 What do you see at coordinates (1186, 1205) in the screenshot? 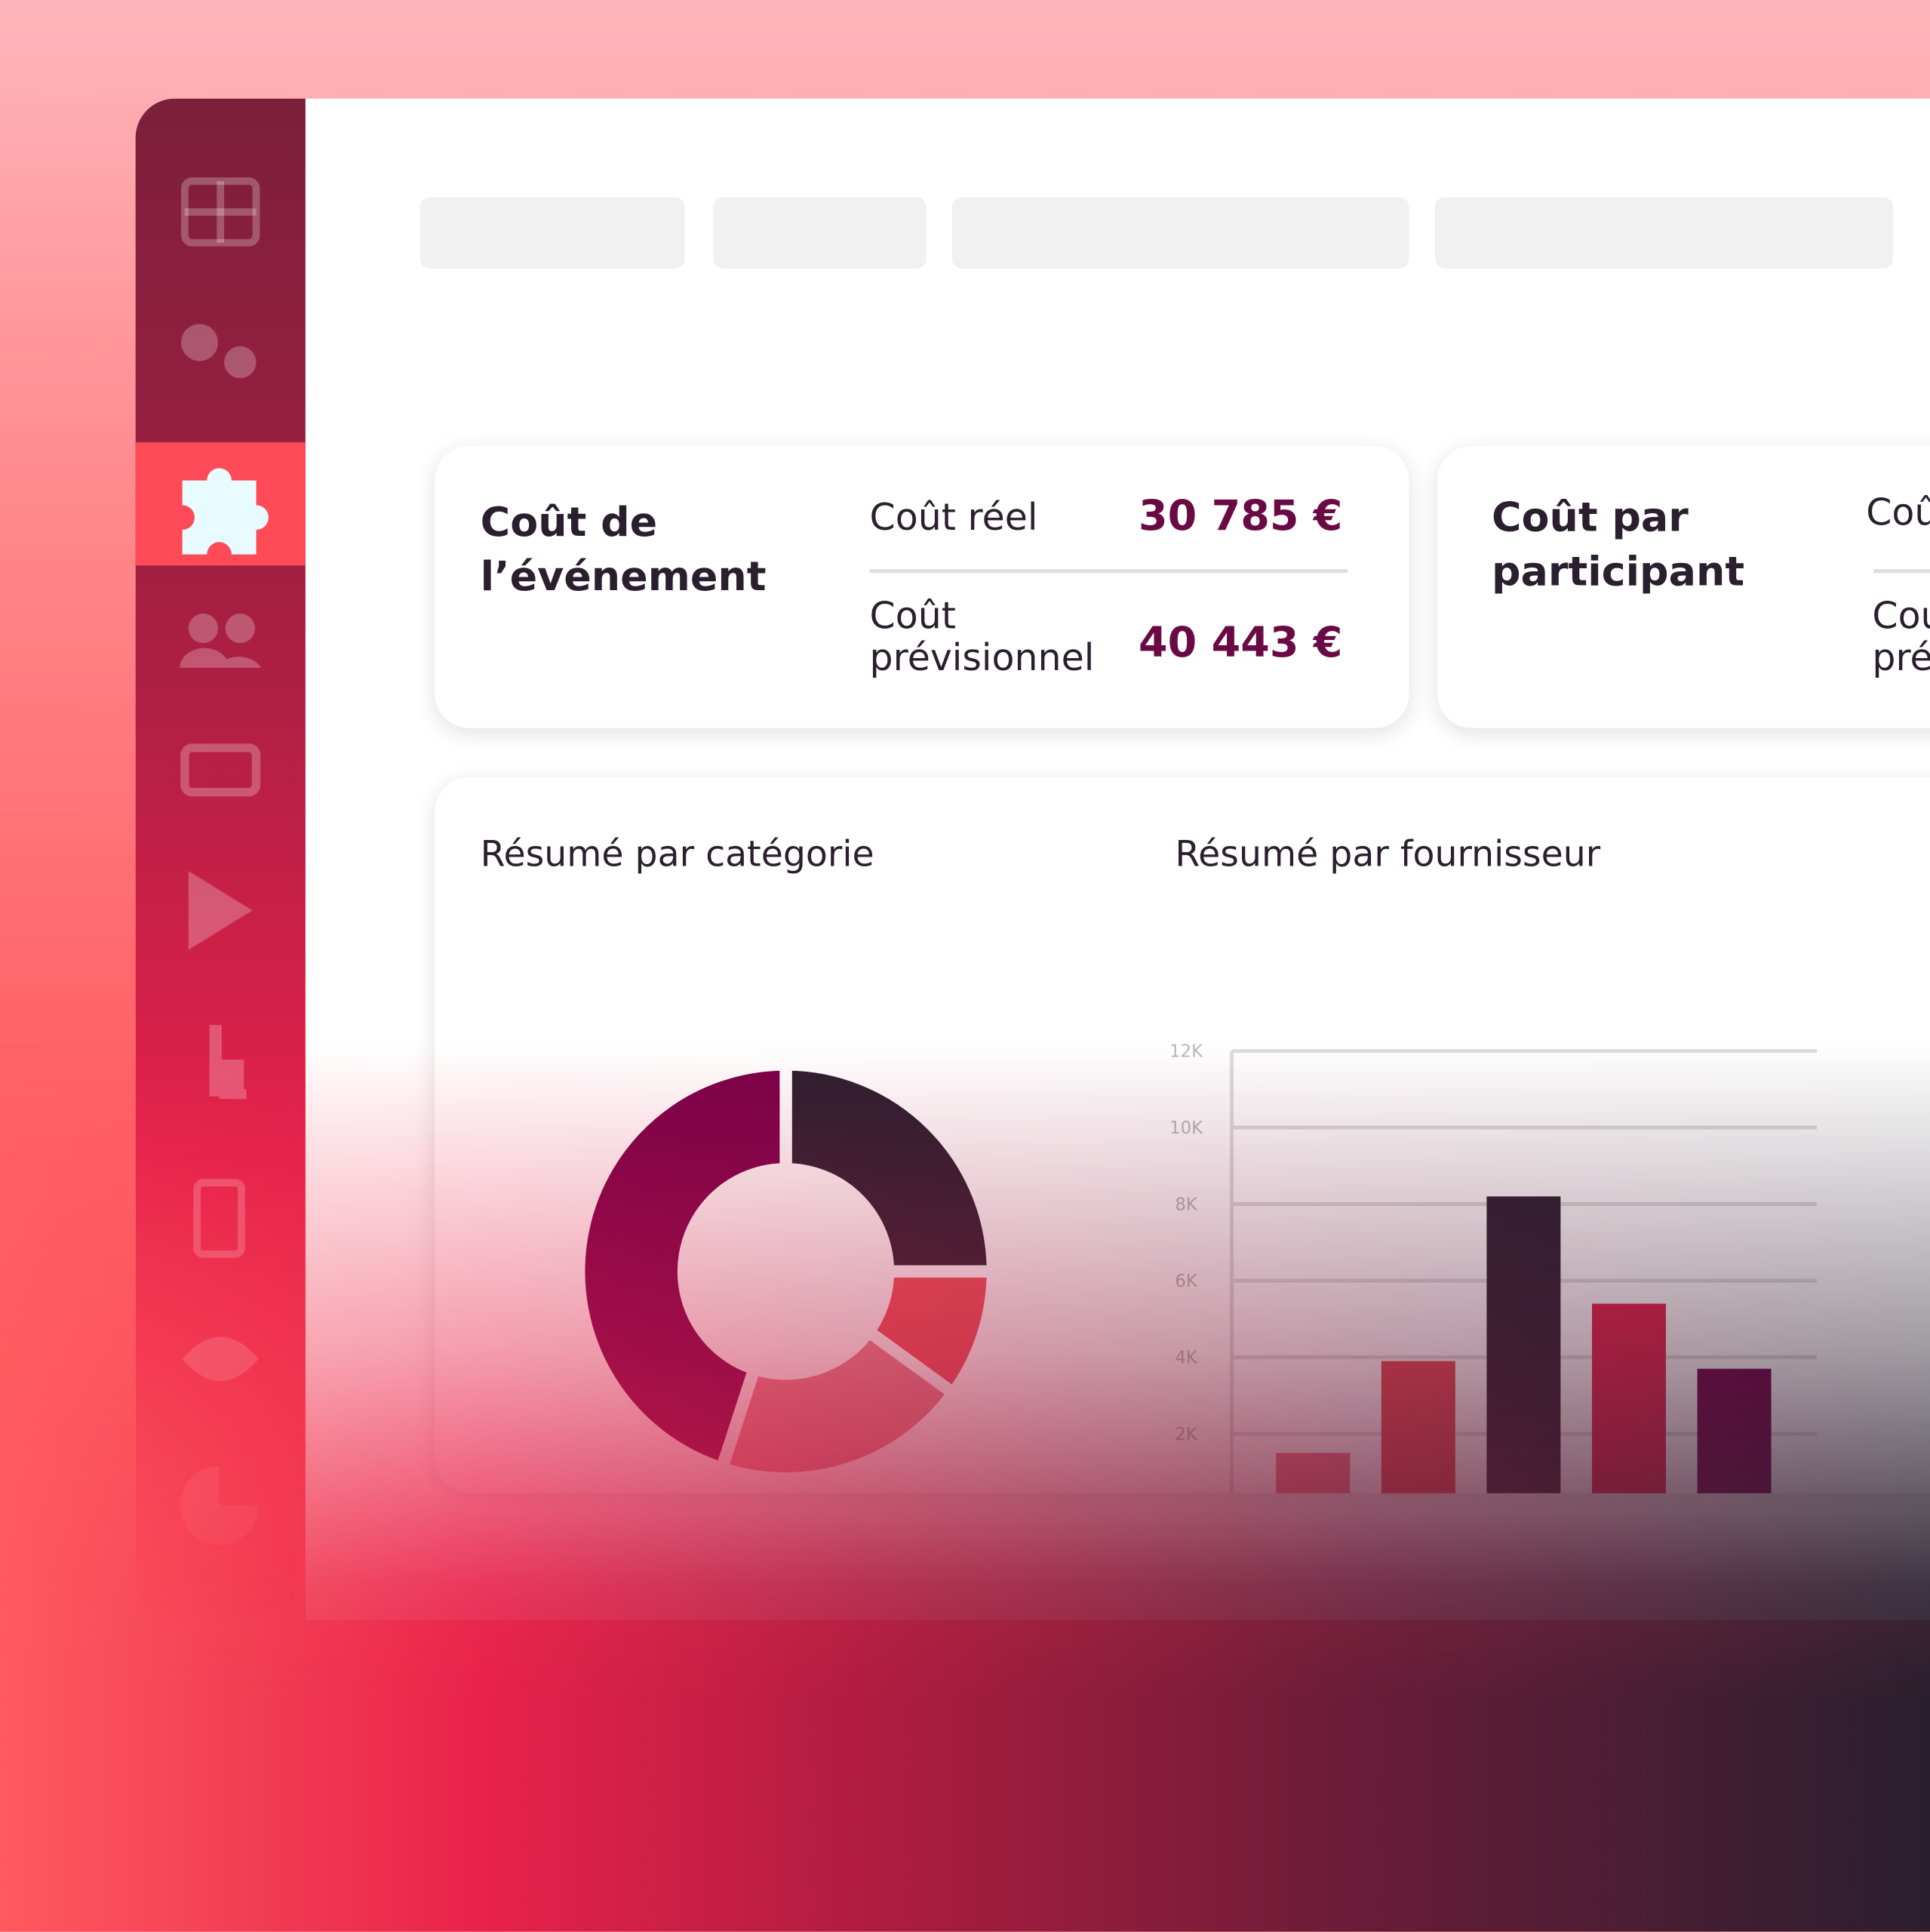
I see `y-tick-label: 8K` at bounding box center [1186, 1205].